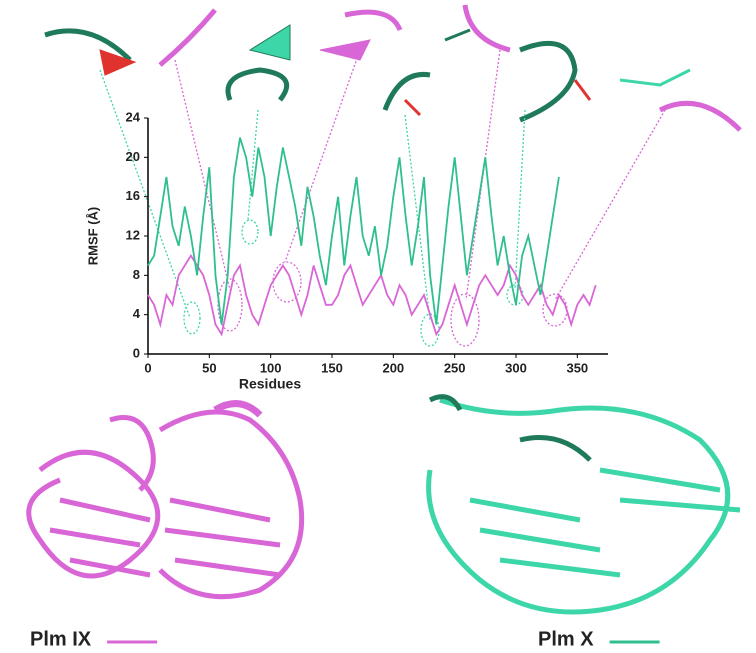 This screenshot has width=756, height=653. Describe the element at coordinates (332, 367) in the screenshot. I see `x-tick-label: 150` at that location.